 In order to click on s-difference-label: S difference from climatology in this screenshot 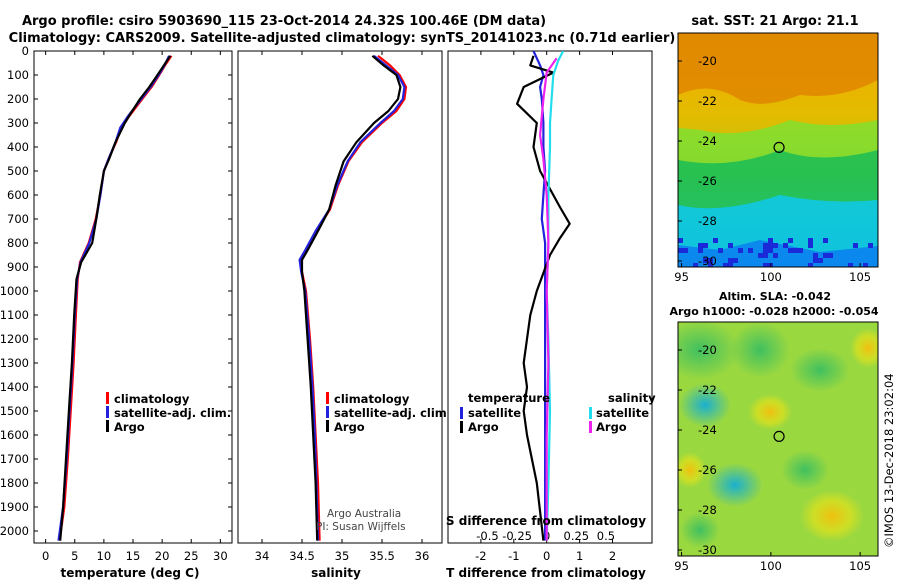, I will do `click(546, 521)`.